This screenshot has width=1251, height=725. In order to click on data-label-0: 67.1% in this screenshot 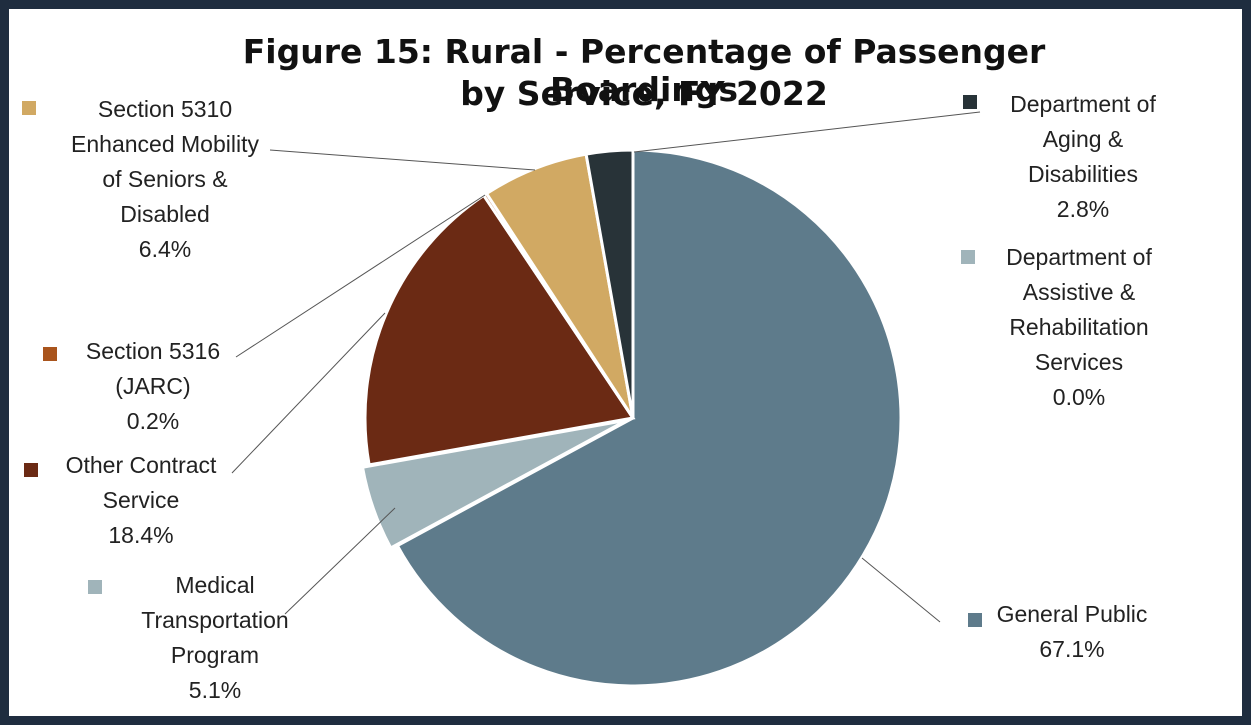, I will do `click(1071, 649)`.